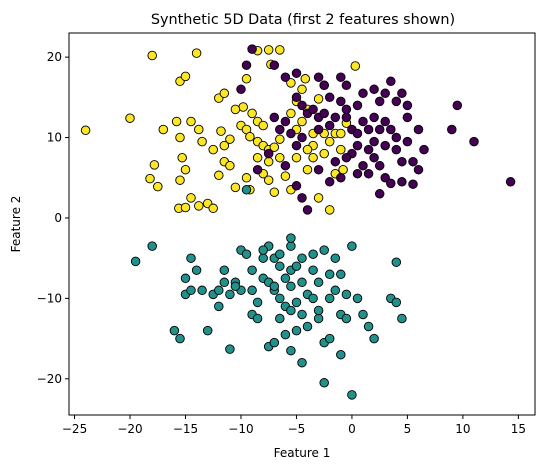 The height and width of the screenshot is (470, 543). I want to click on y-axis-ticks: −20 −10 0 10 20, so click(53, 218).